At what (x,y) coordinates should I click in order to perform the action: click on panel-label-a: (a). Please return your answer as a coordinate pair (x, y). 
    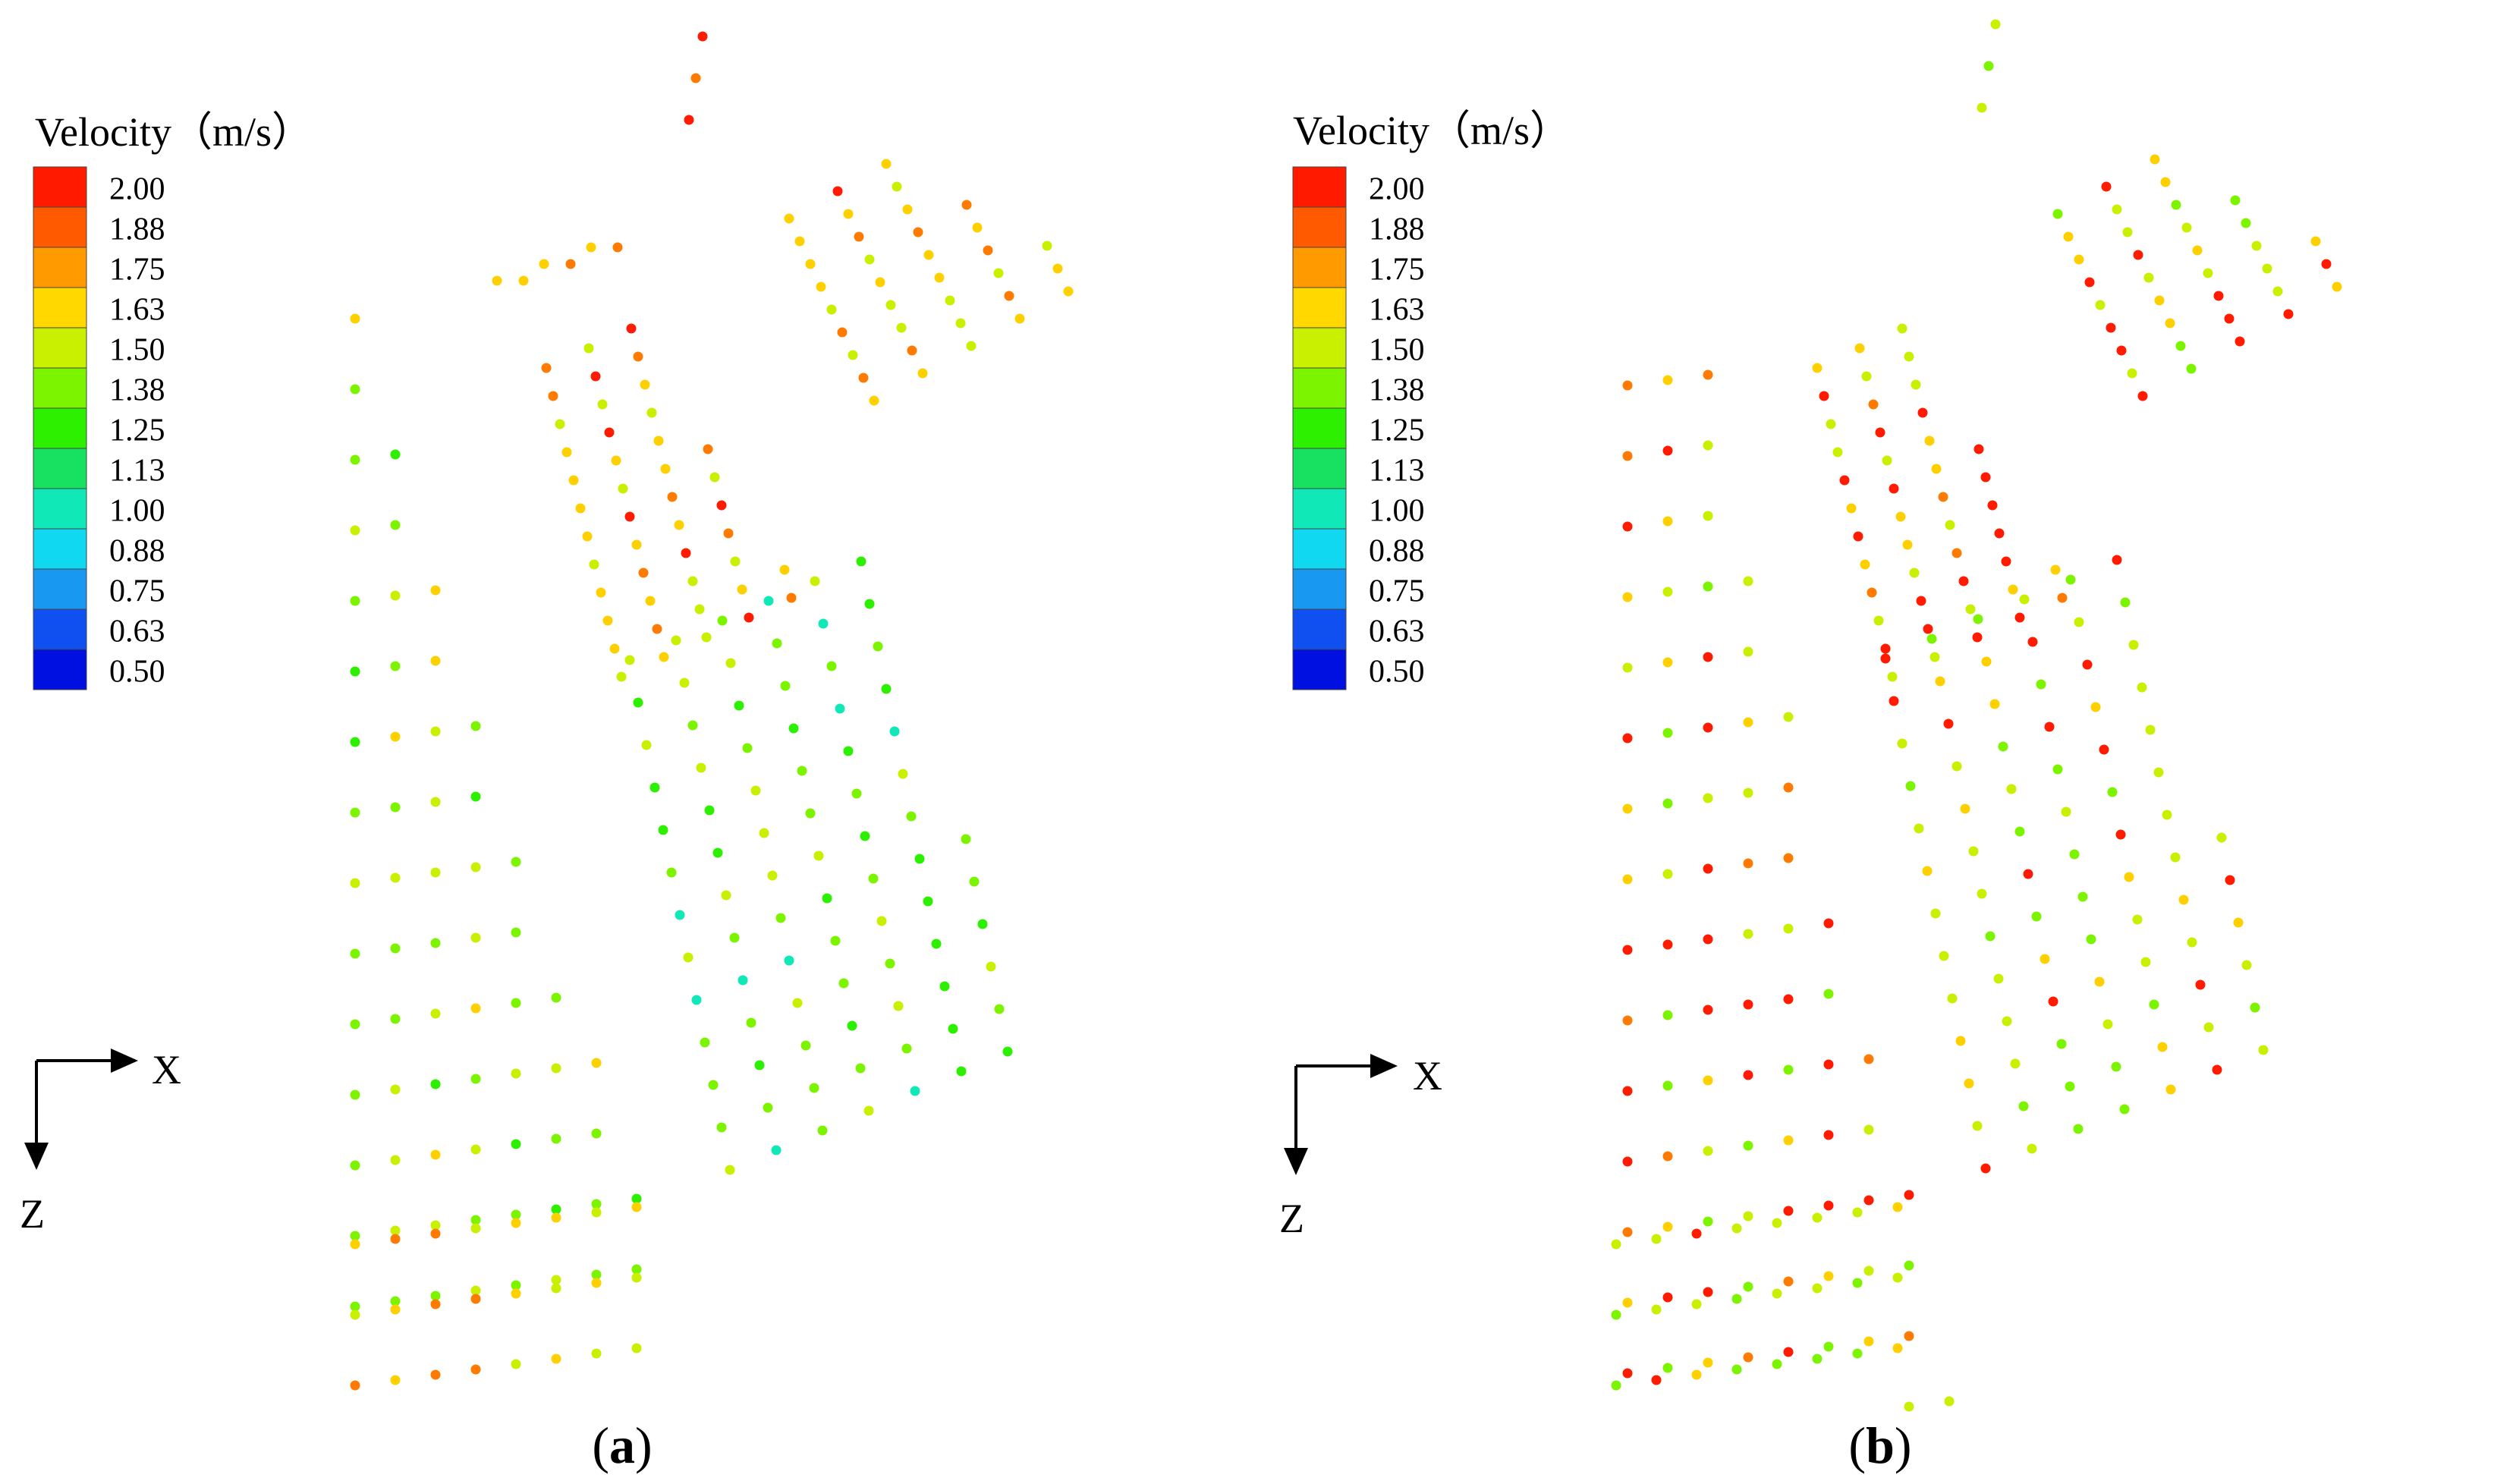
    Looking at the image, I should click on (622, 1445).